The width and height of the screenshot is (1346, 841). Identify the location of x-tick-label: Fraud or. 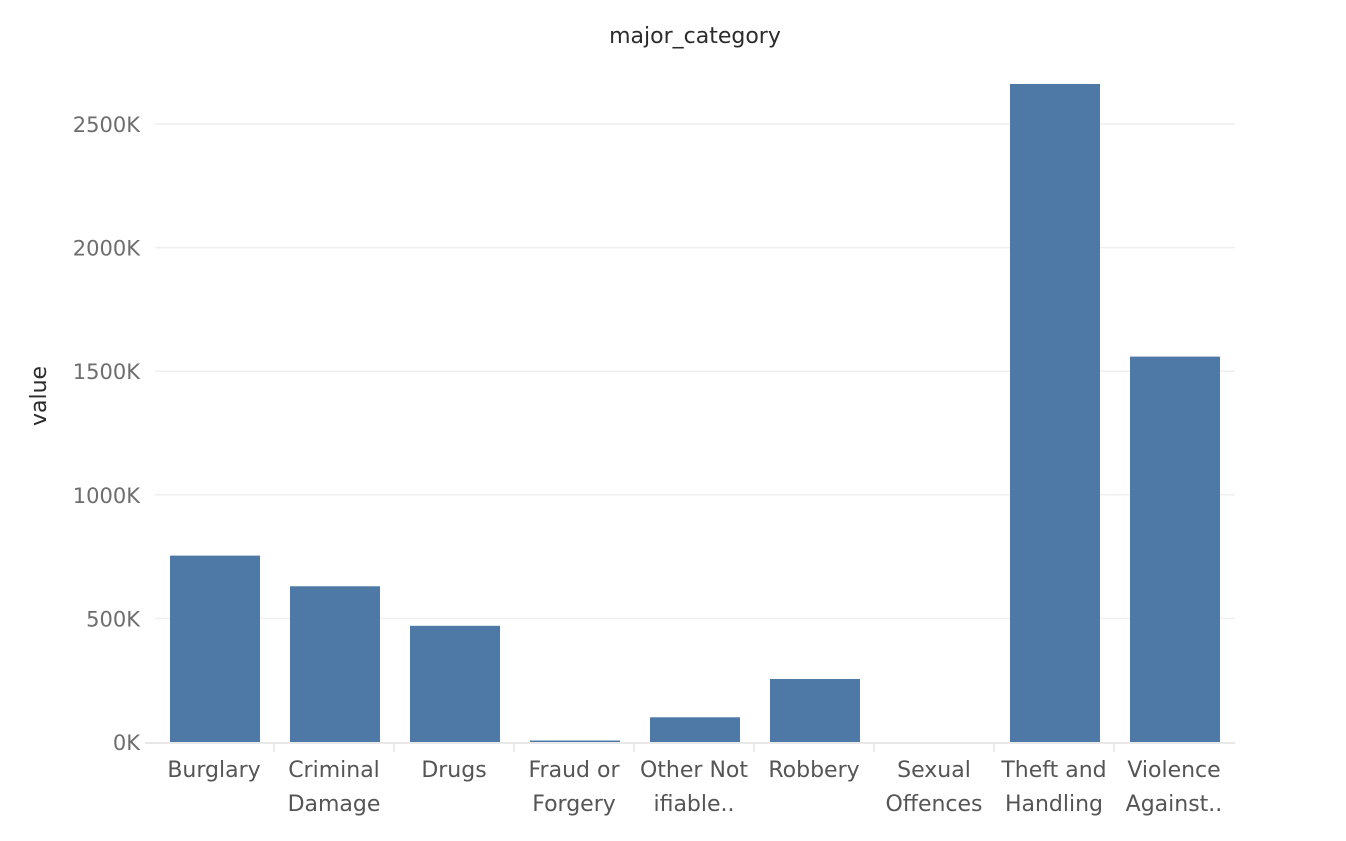
(575, 770).